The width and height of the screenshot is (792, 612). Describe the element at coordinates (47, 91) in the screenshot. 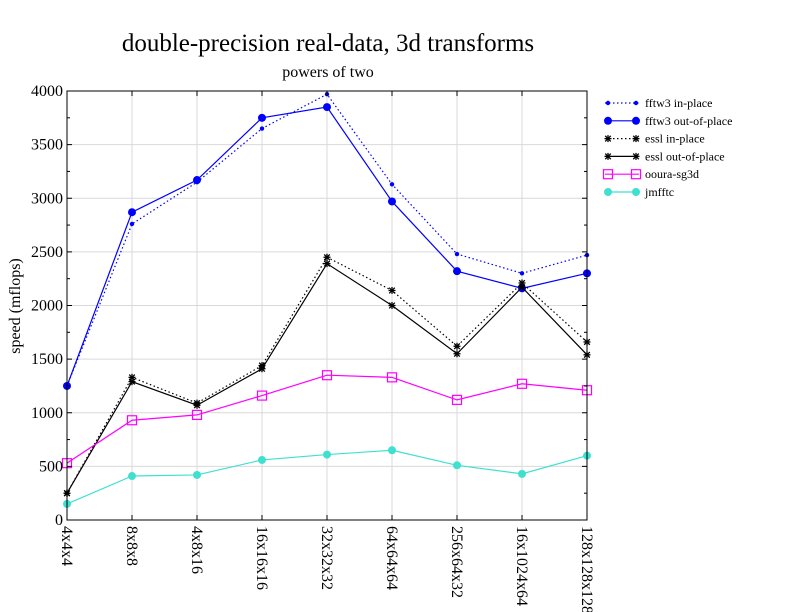

I see `y-tick-label: 4000` at that location.